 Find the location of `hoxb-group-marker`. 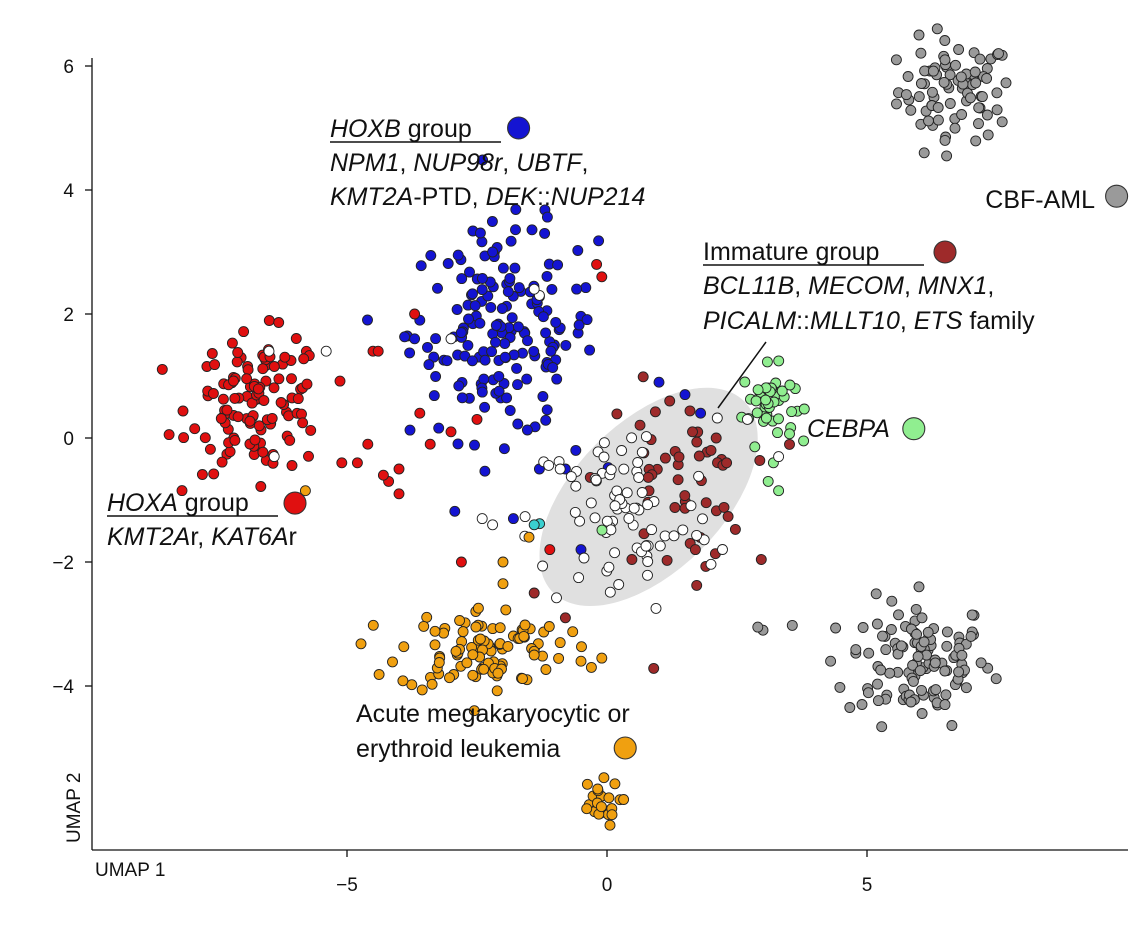

hoxb-group-marker is located at coordinates (519, 128).